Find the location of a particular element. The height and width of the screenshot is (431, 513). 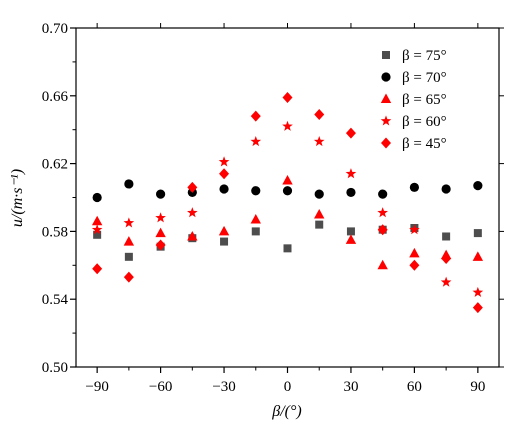

legend-label: β = 60° is located at coordinates (424, 122).